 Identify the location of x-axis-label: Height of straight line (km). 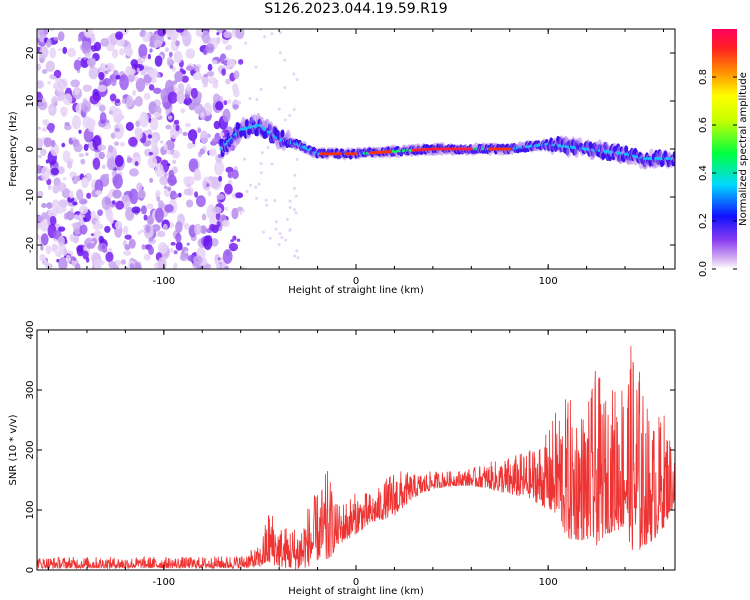
(356, 591).